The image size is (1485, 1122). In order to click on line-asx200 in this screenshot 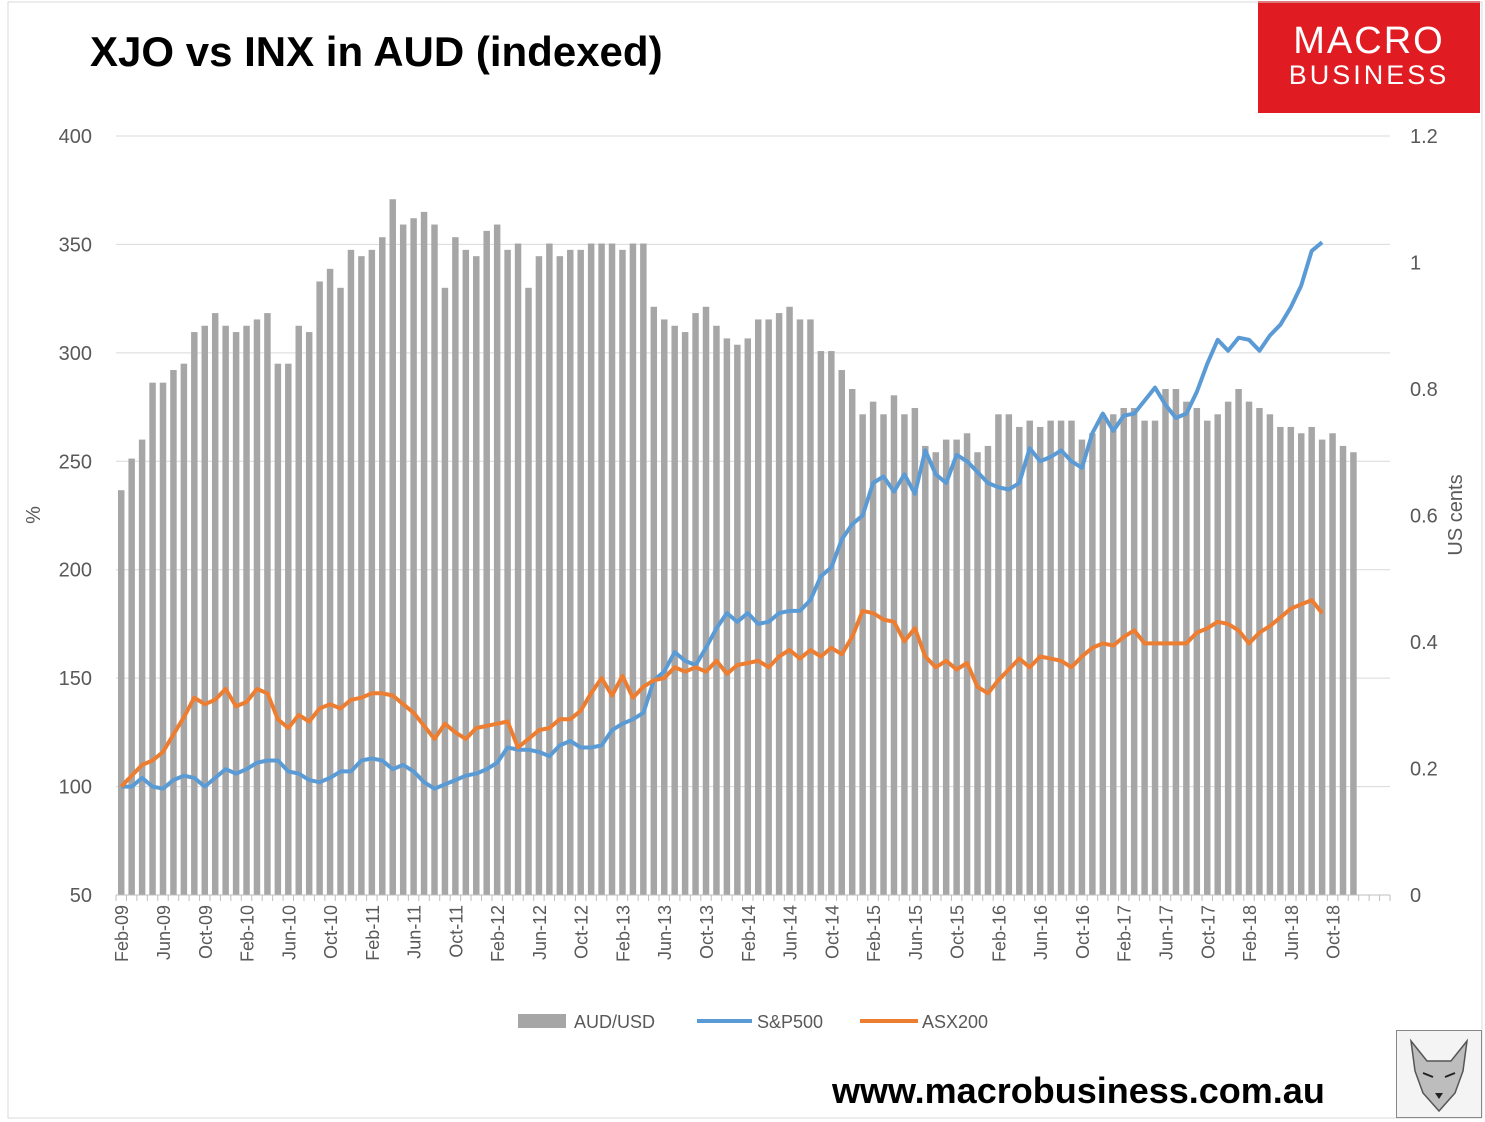, I will do `click(721, 693)`.